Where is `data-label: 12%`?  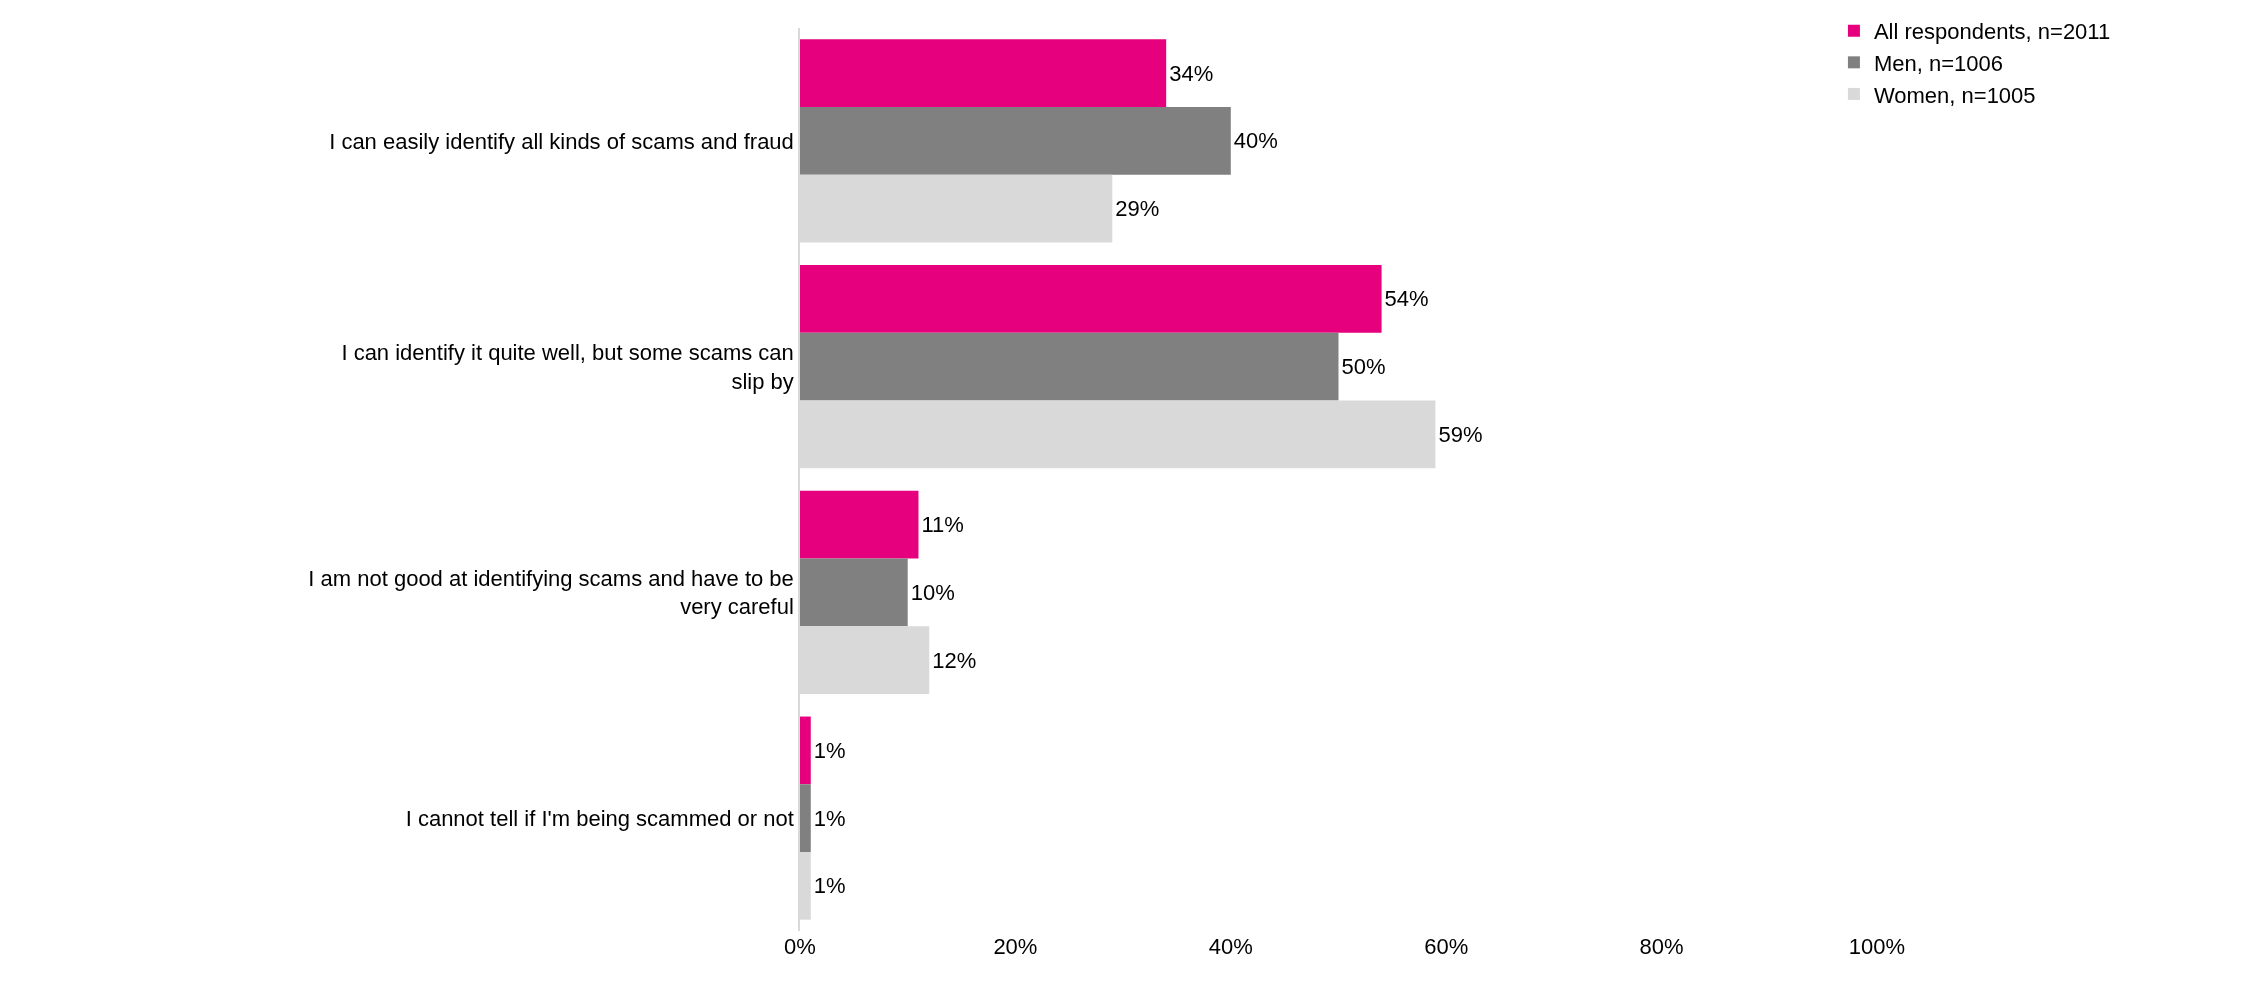 data-label: 12% is located at coordinates (954, 660).